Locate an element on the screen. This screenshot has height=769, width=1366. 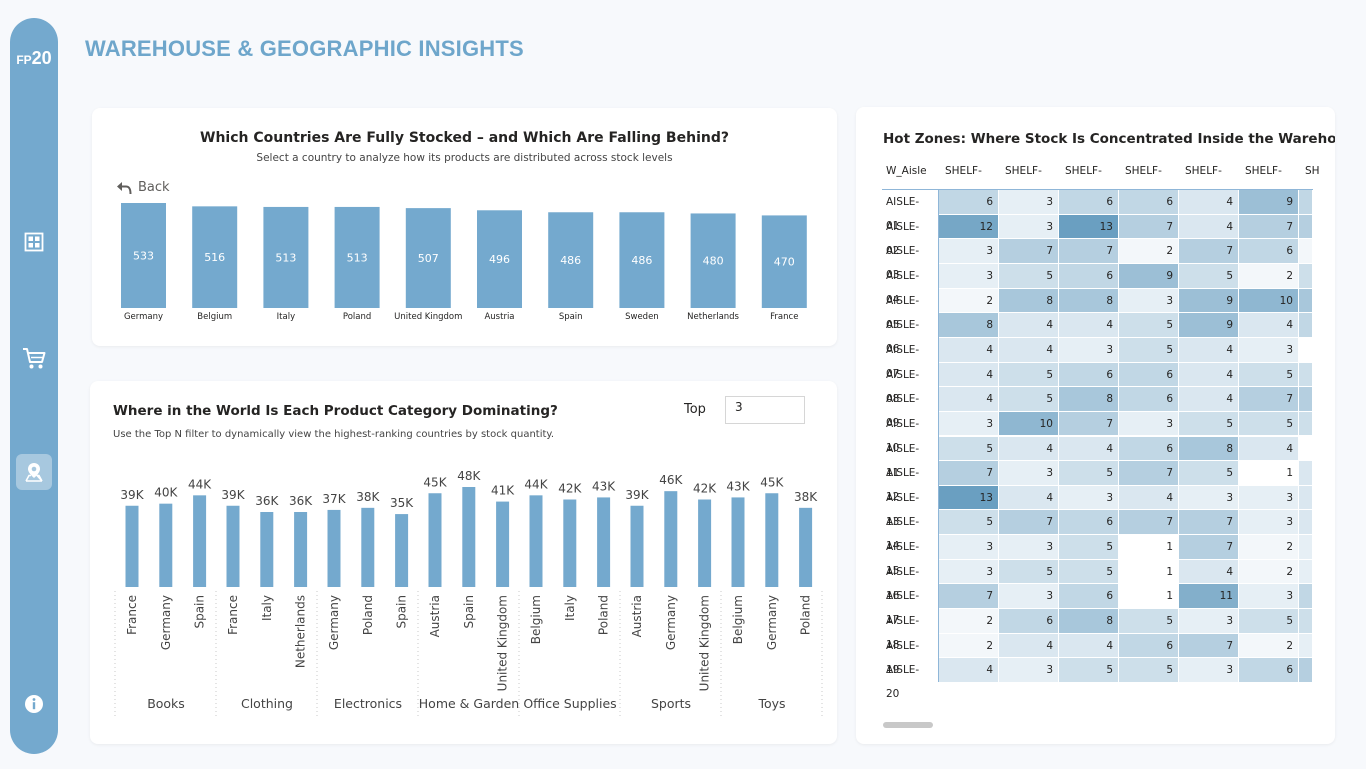
topn-input: 3 is located at coordinates (765, 410).